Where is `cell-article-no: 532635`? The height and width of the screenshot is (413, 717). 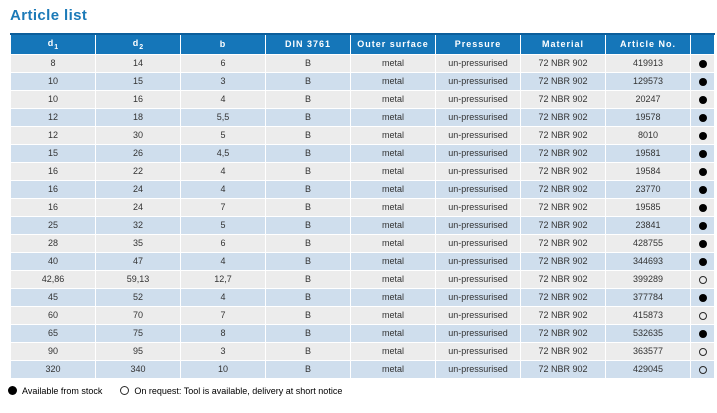 cell-article-no: 532635 is located at coordinates (648, 333).